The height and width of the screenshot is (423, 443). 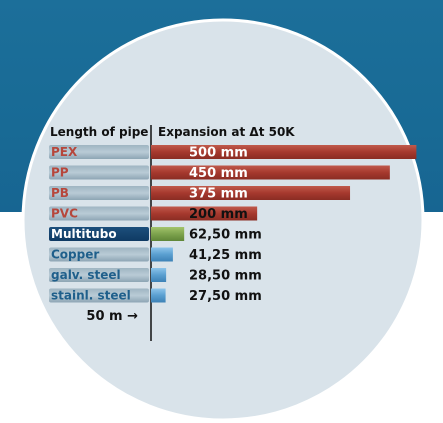 I want to click on category-label-pex: PEX, so click(x=64, y=152).